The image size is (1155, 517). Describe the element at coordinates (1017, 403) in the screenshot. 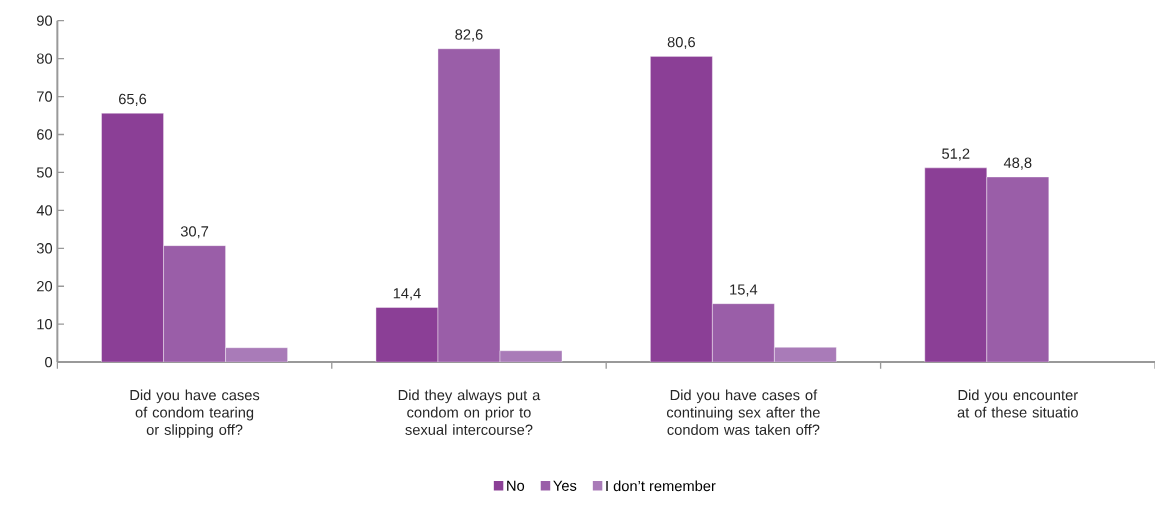

I see `x-tick-label: Did you encounter at of these situatio` at that location.